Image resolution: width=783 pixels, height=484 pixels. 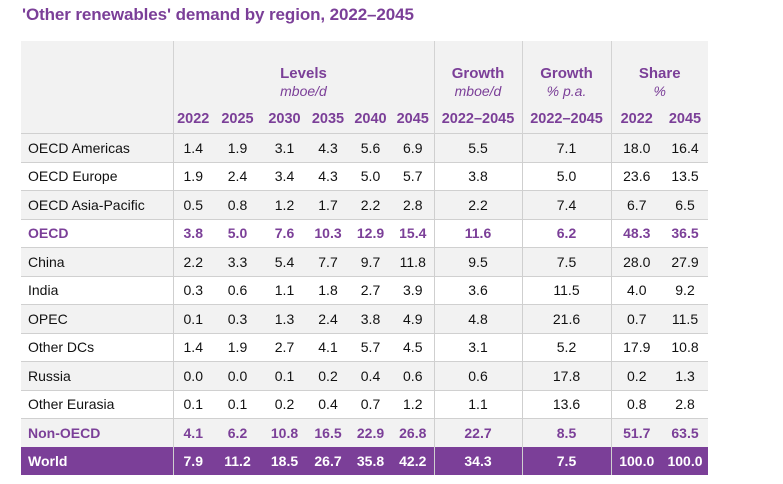 I want to click on growth-value: 0.6, so click(x=477, y=375).